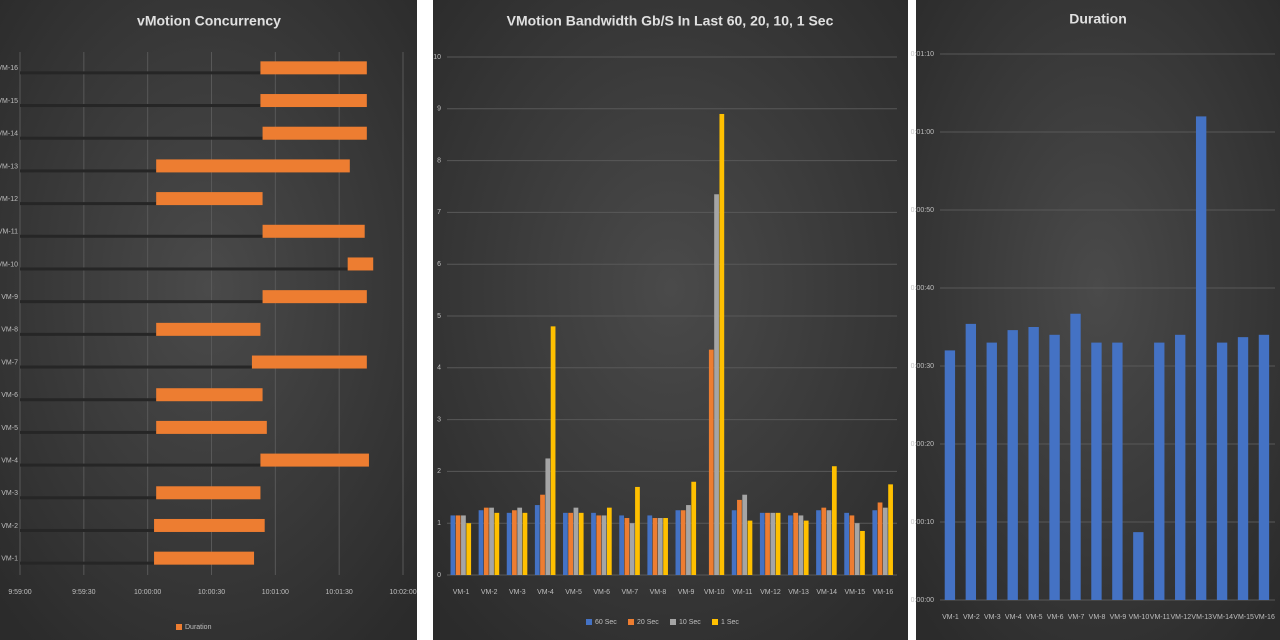 The height and width of the screenshot is (640, 1280). What do you see at coordinates (9, 264) in the screenshot?
I see `y-tick-label: VM-10` at bounding box center [9, 264].